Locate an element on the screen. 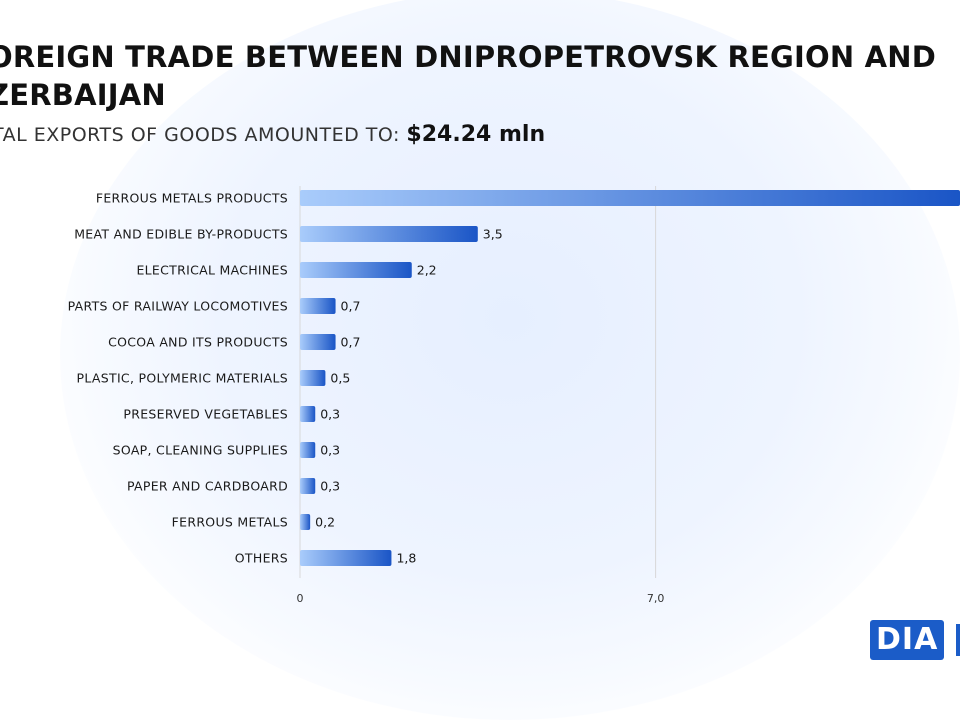  total-exports-value: $24.24 mln is located at coordinates (476, 134).